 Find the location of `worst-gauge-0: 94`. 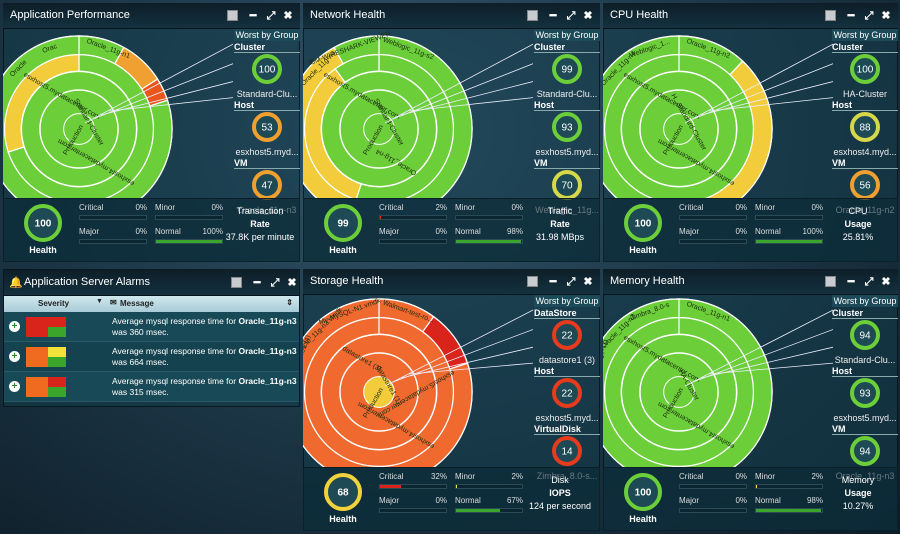

worst-gauge-0: 94 is located at coordinates (865, 335).